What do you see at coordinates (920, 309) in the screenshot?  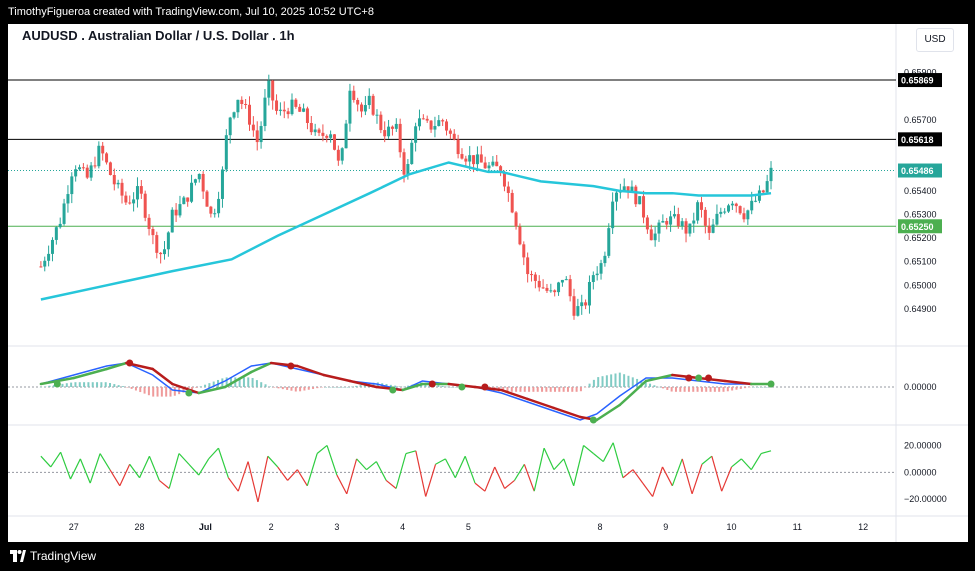 I see `price-tick-label: 0.64900` at bounding box center [920, 309].